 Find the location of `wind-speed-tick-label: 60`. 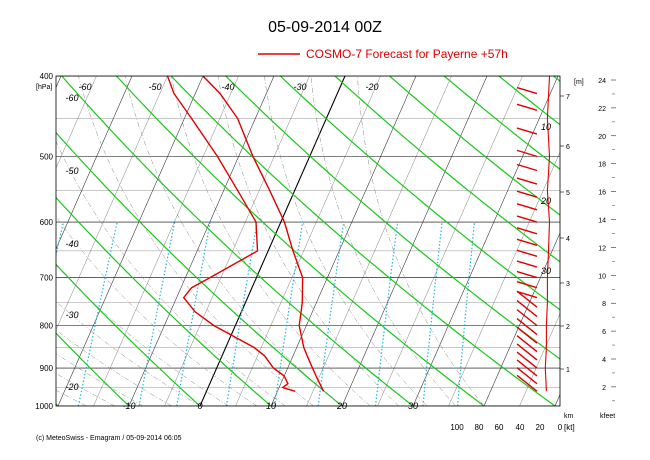

wind-speed-tick-label: 60 is located at coordinates (499, 427).